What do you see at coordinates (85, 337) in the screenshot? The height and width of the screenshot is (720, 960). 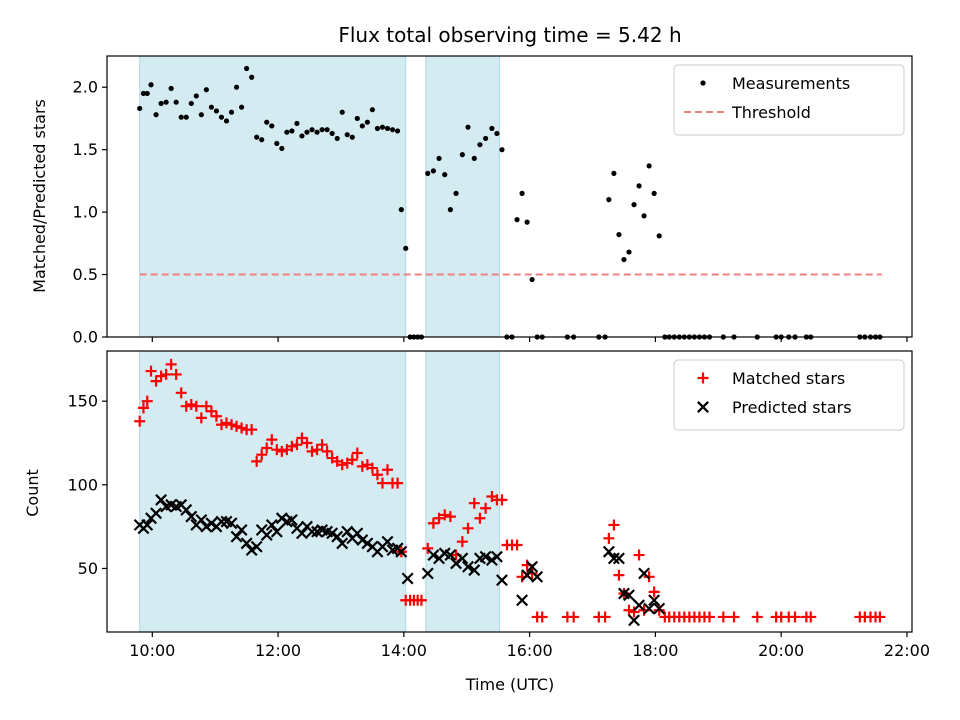 I see `top-y-tick-label-0: 0.0` at bounding box center [85, 337].